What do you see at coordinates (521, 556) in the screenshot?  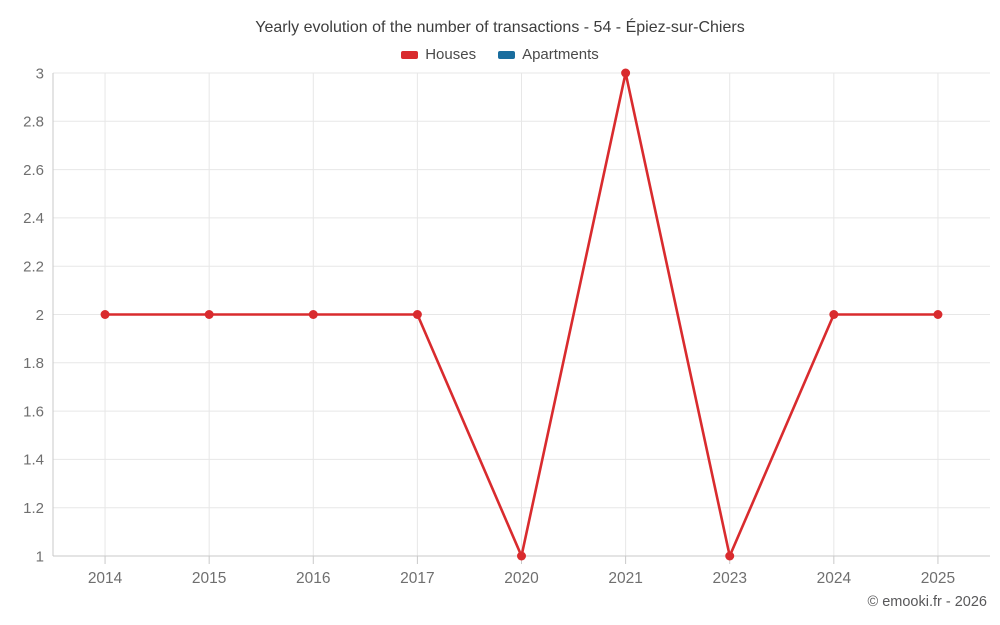 I see `data-point-houses-2020` at bounding box center [521, 556].